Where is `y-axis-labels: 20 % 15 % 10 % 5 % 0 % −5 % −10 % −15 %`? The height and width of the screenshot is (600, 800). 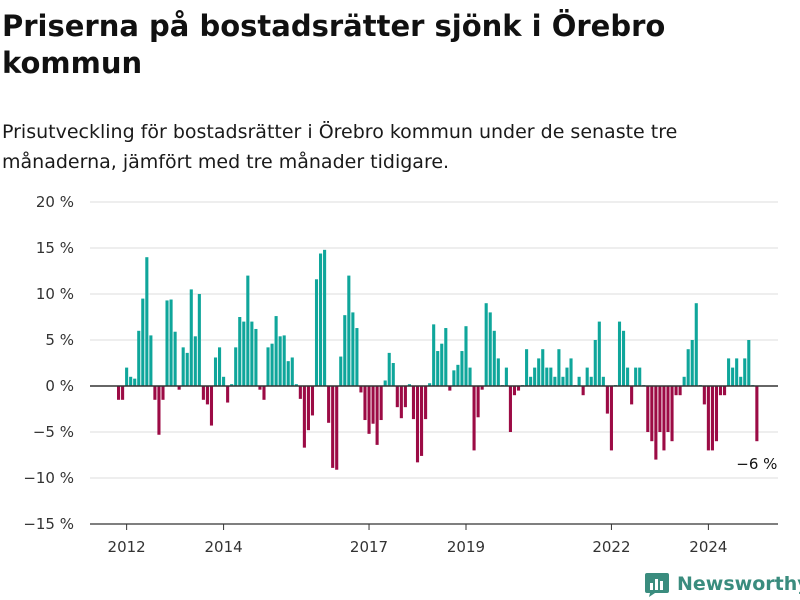 y-axis-labels: 20 % 15 % 10 % 5 % 0 % −5 % −10 % −15 % is located at coordinates (48, 363).